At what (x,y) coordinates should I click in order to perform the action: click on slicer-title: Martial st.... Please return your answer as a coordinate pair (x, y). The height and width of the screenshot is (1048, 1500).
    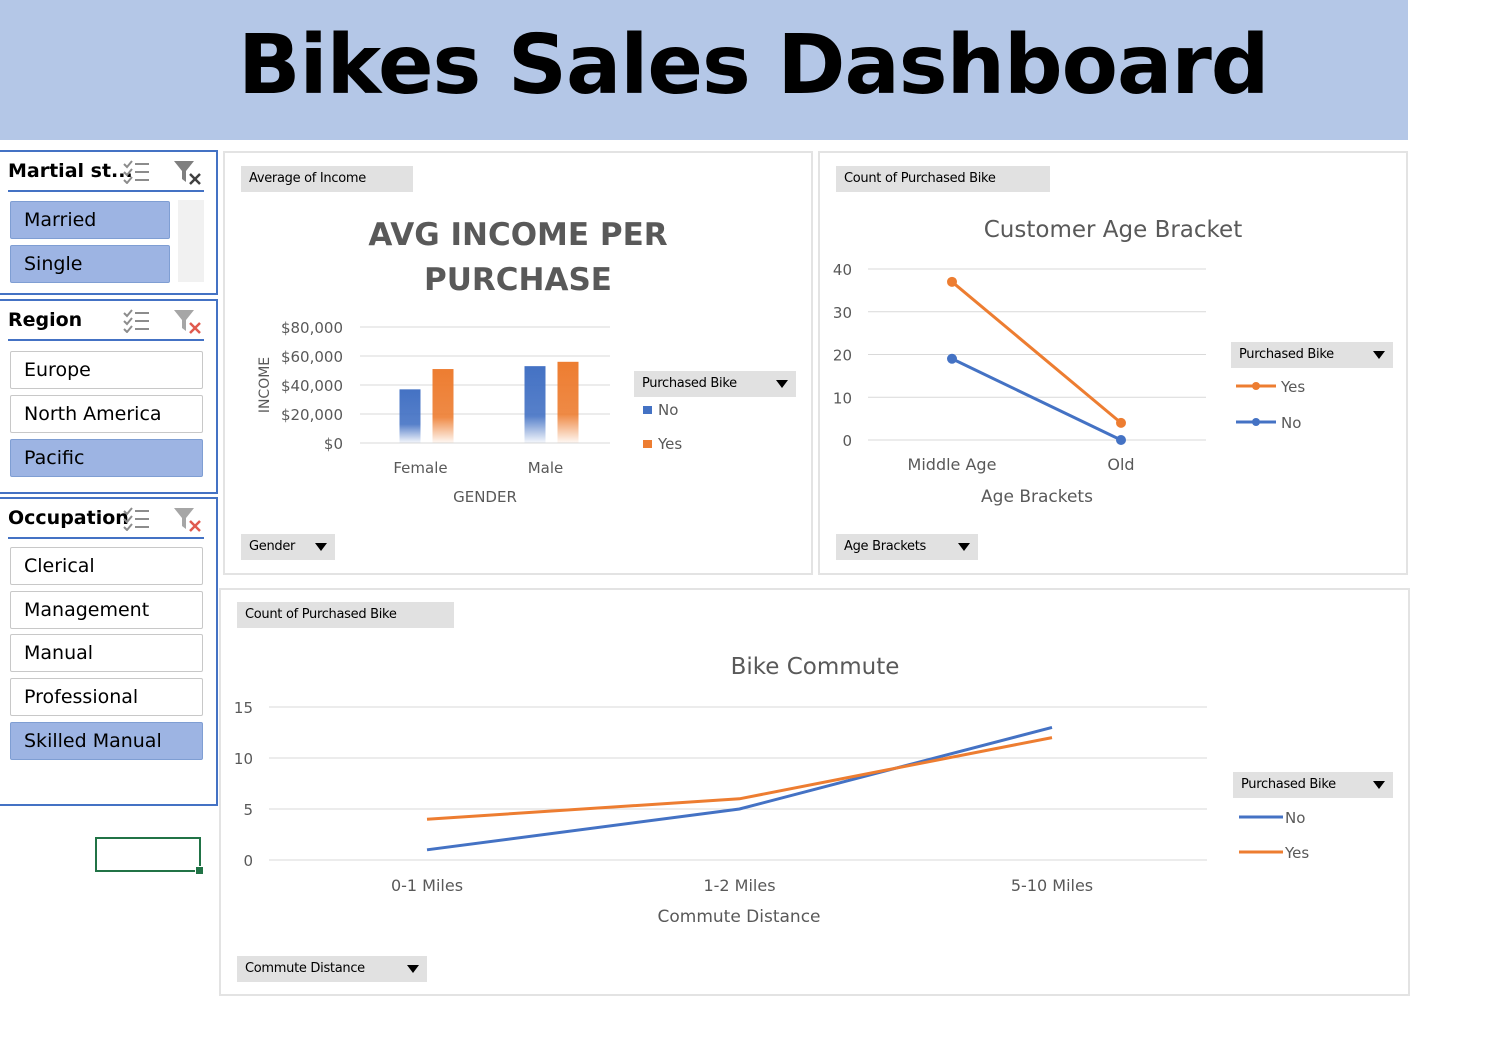
    Looking at the image, I should click on (70, 171).